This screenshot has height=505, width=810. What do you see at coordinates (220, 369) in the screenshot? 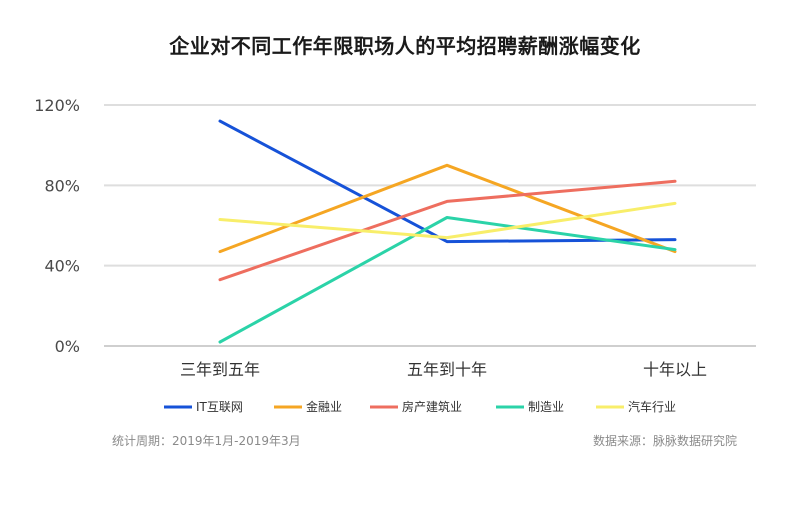
I see `x-tick-label: 三年到五年` at bounding box center [220, 369].